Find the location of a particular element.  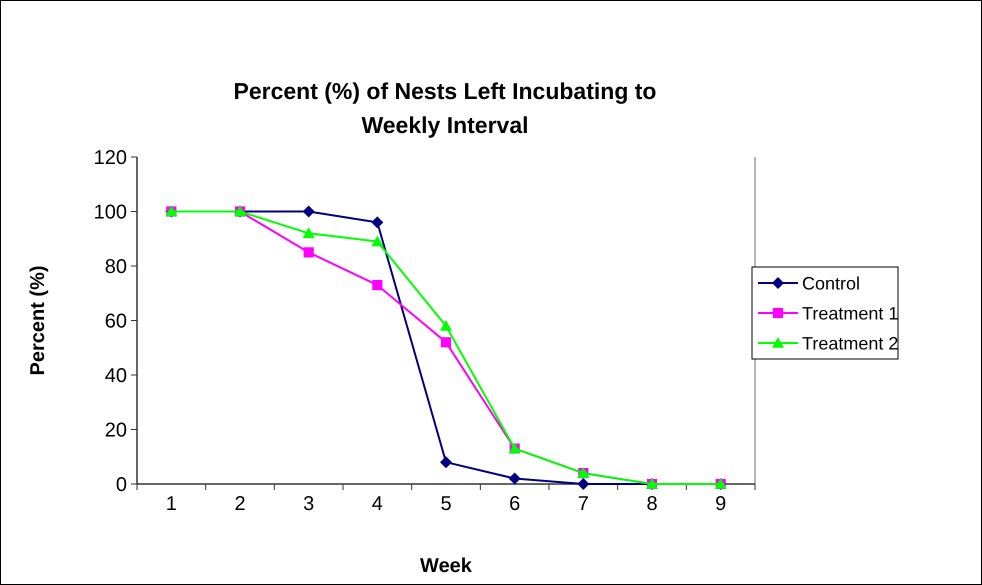

x-tick-label: 9 is located at coordinates (720, 504).